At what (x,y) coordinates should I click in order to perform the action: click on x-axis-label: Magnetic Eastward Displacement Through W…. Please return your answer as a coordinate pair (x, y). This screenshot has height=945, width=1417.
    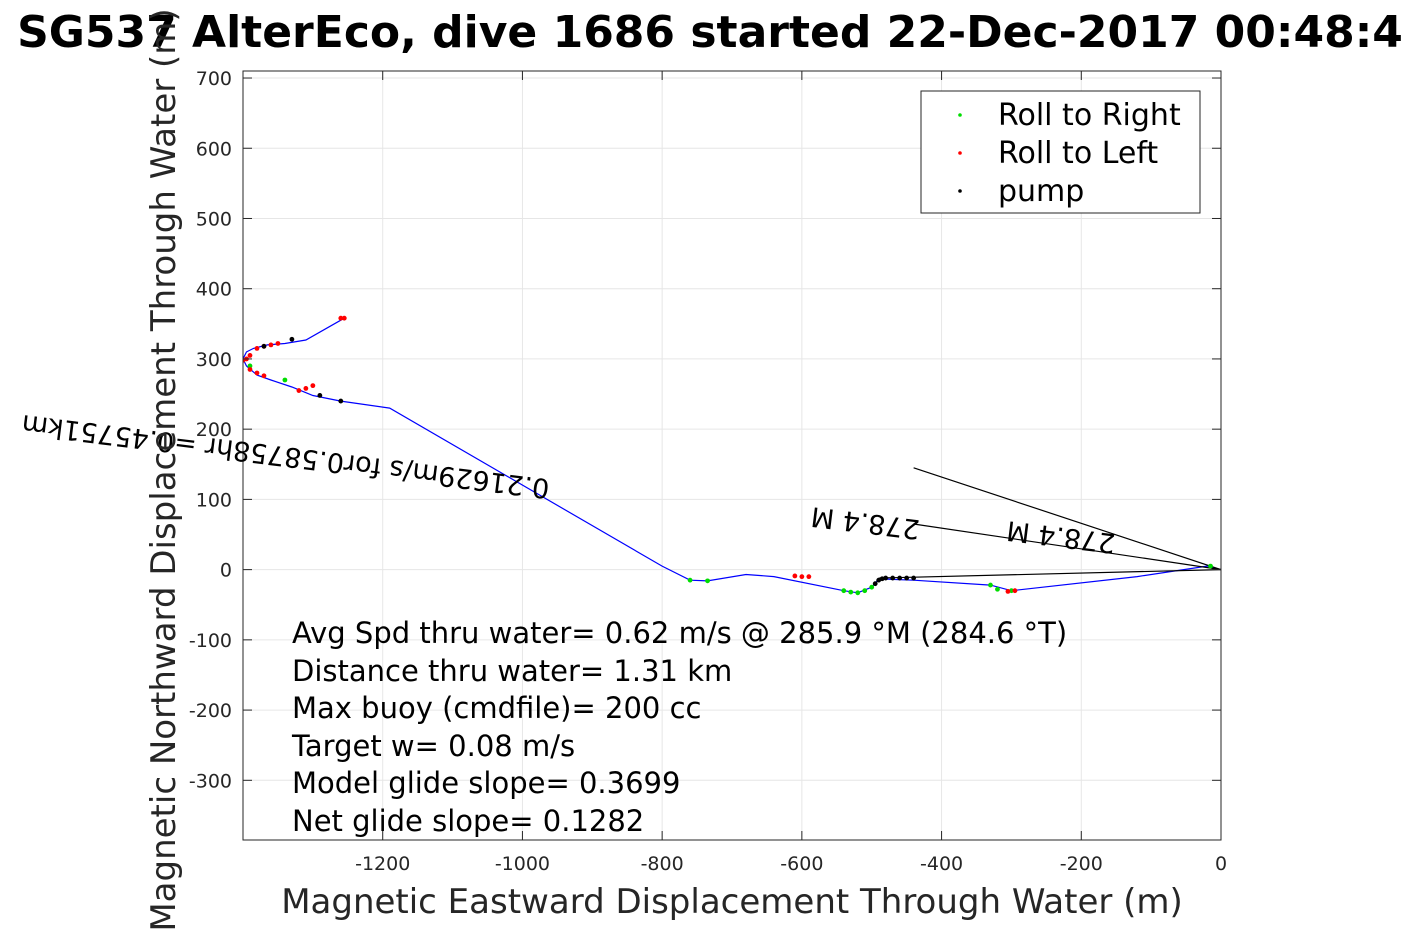
    Looking at the image, I should click on (732, 902).